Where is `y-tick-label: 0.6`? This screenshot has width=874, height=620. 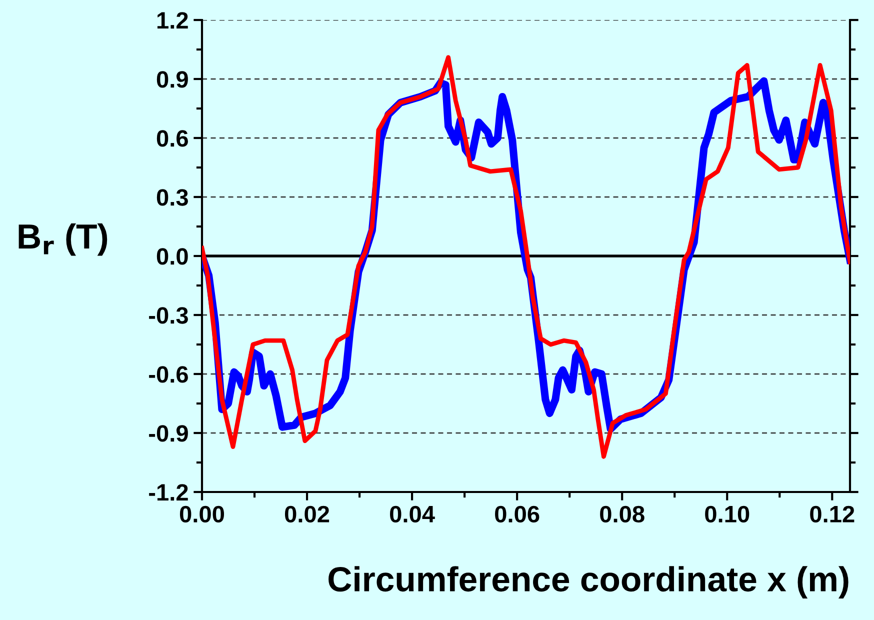
y-tick-label: 0.6 is located at coordinates (172, 138).